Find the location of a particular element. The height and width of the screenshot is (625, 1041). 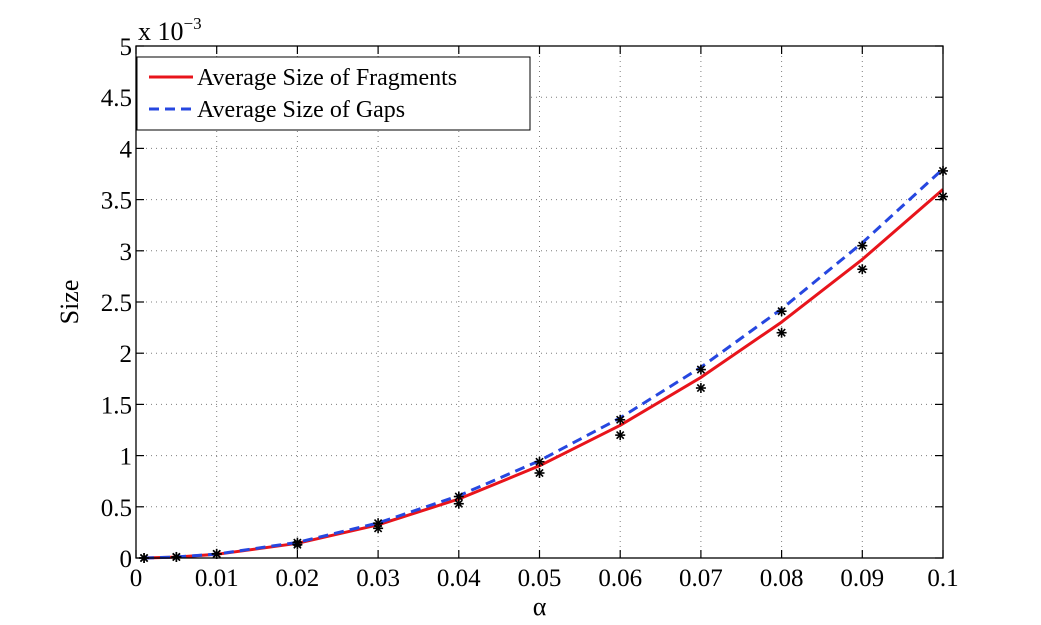

y-tick-label: 1.5 is located at coordinates (116, 405).